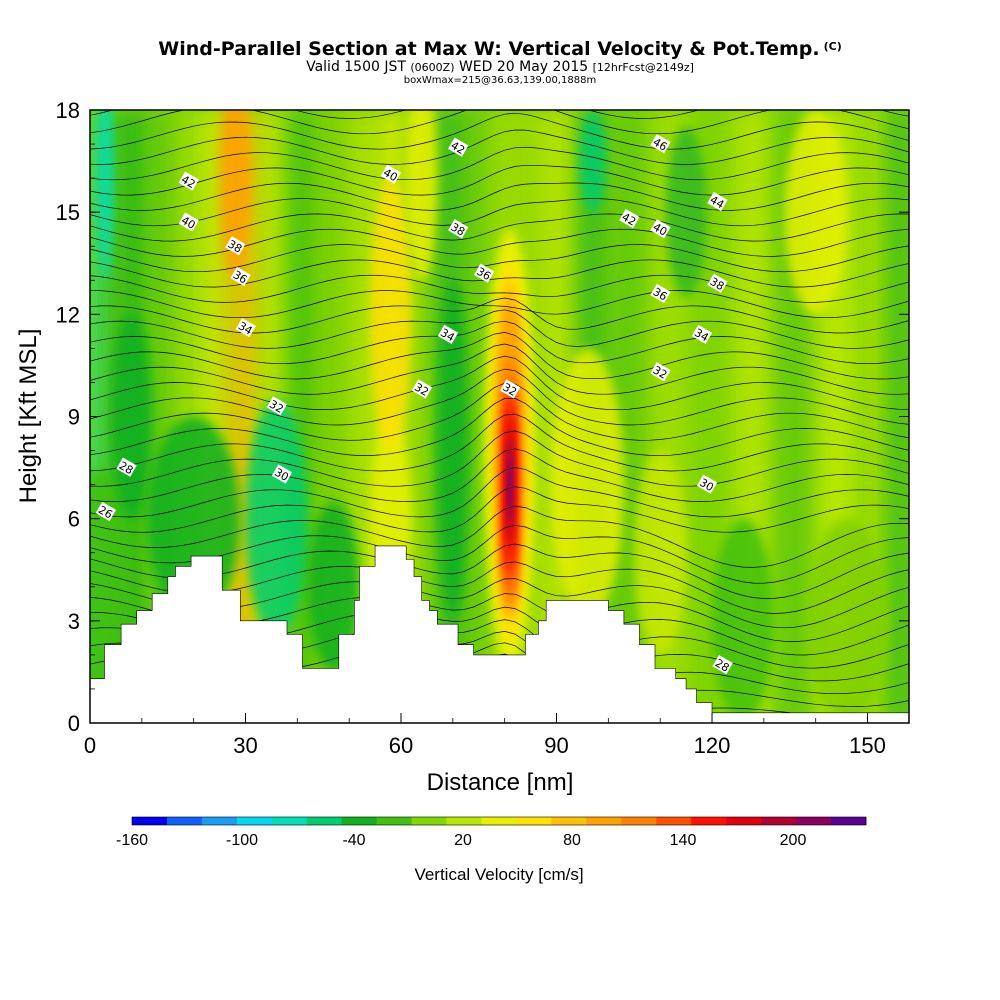 This screenshot has width=1000, height=1000. What do you see at coordinates (463, 840) in the screenshot?
I see `colorbar-label: 20` at bounding box center [463, 840].